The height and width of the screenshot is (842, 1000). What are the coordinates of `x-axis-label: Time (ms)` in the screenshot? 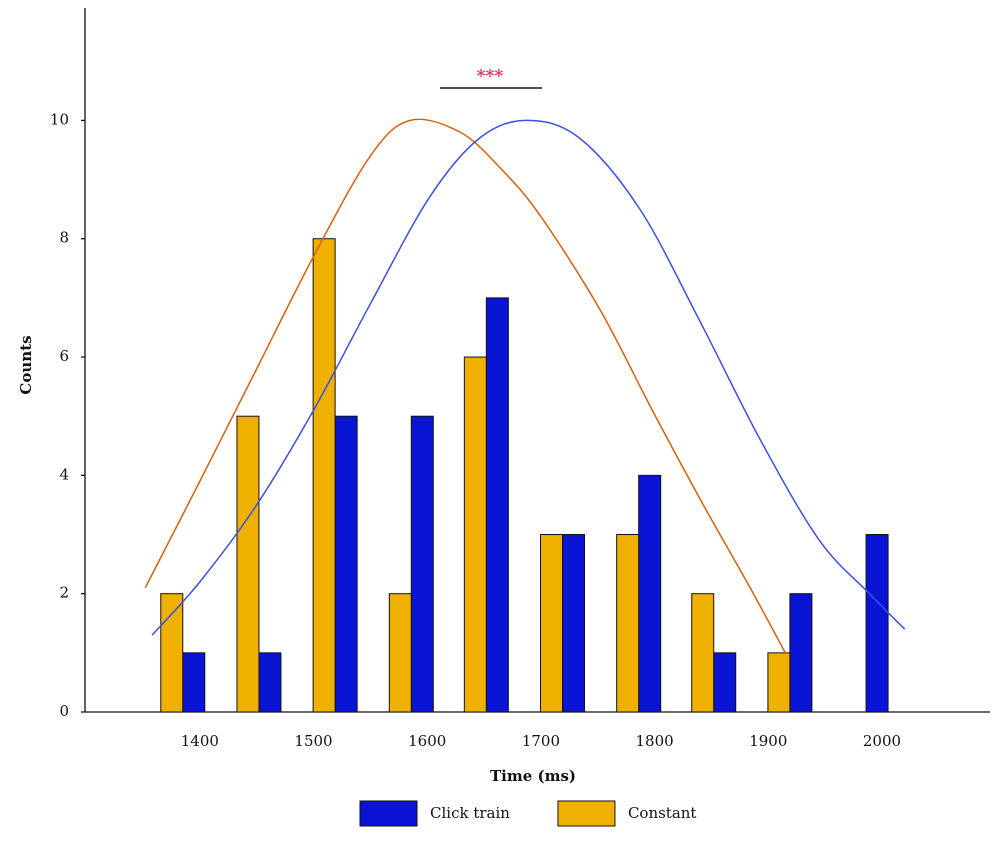 It's located at (533, 776).